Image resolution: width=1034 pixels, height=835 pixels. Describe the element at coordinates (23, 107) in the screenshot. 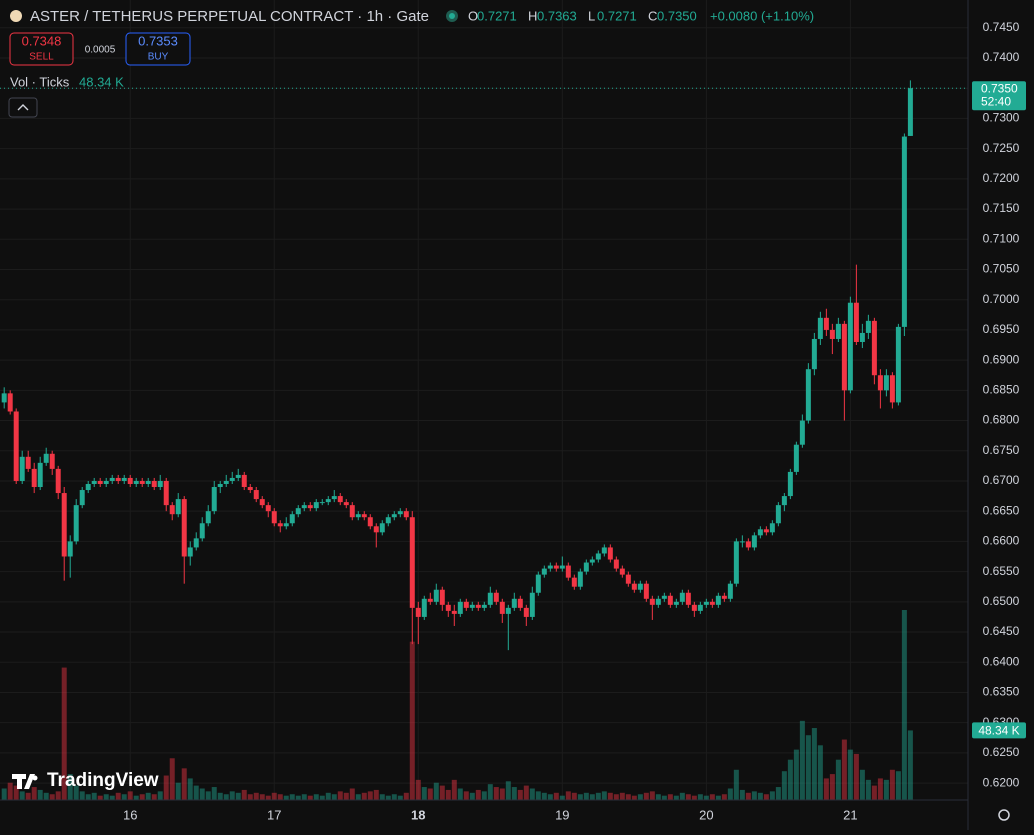

I see `collapse-button` at that location.